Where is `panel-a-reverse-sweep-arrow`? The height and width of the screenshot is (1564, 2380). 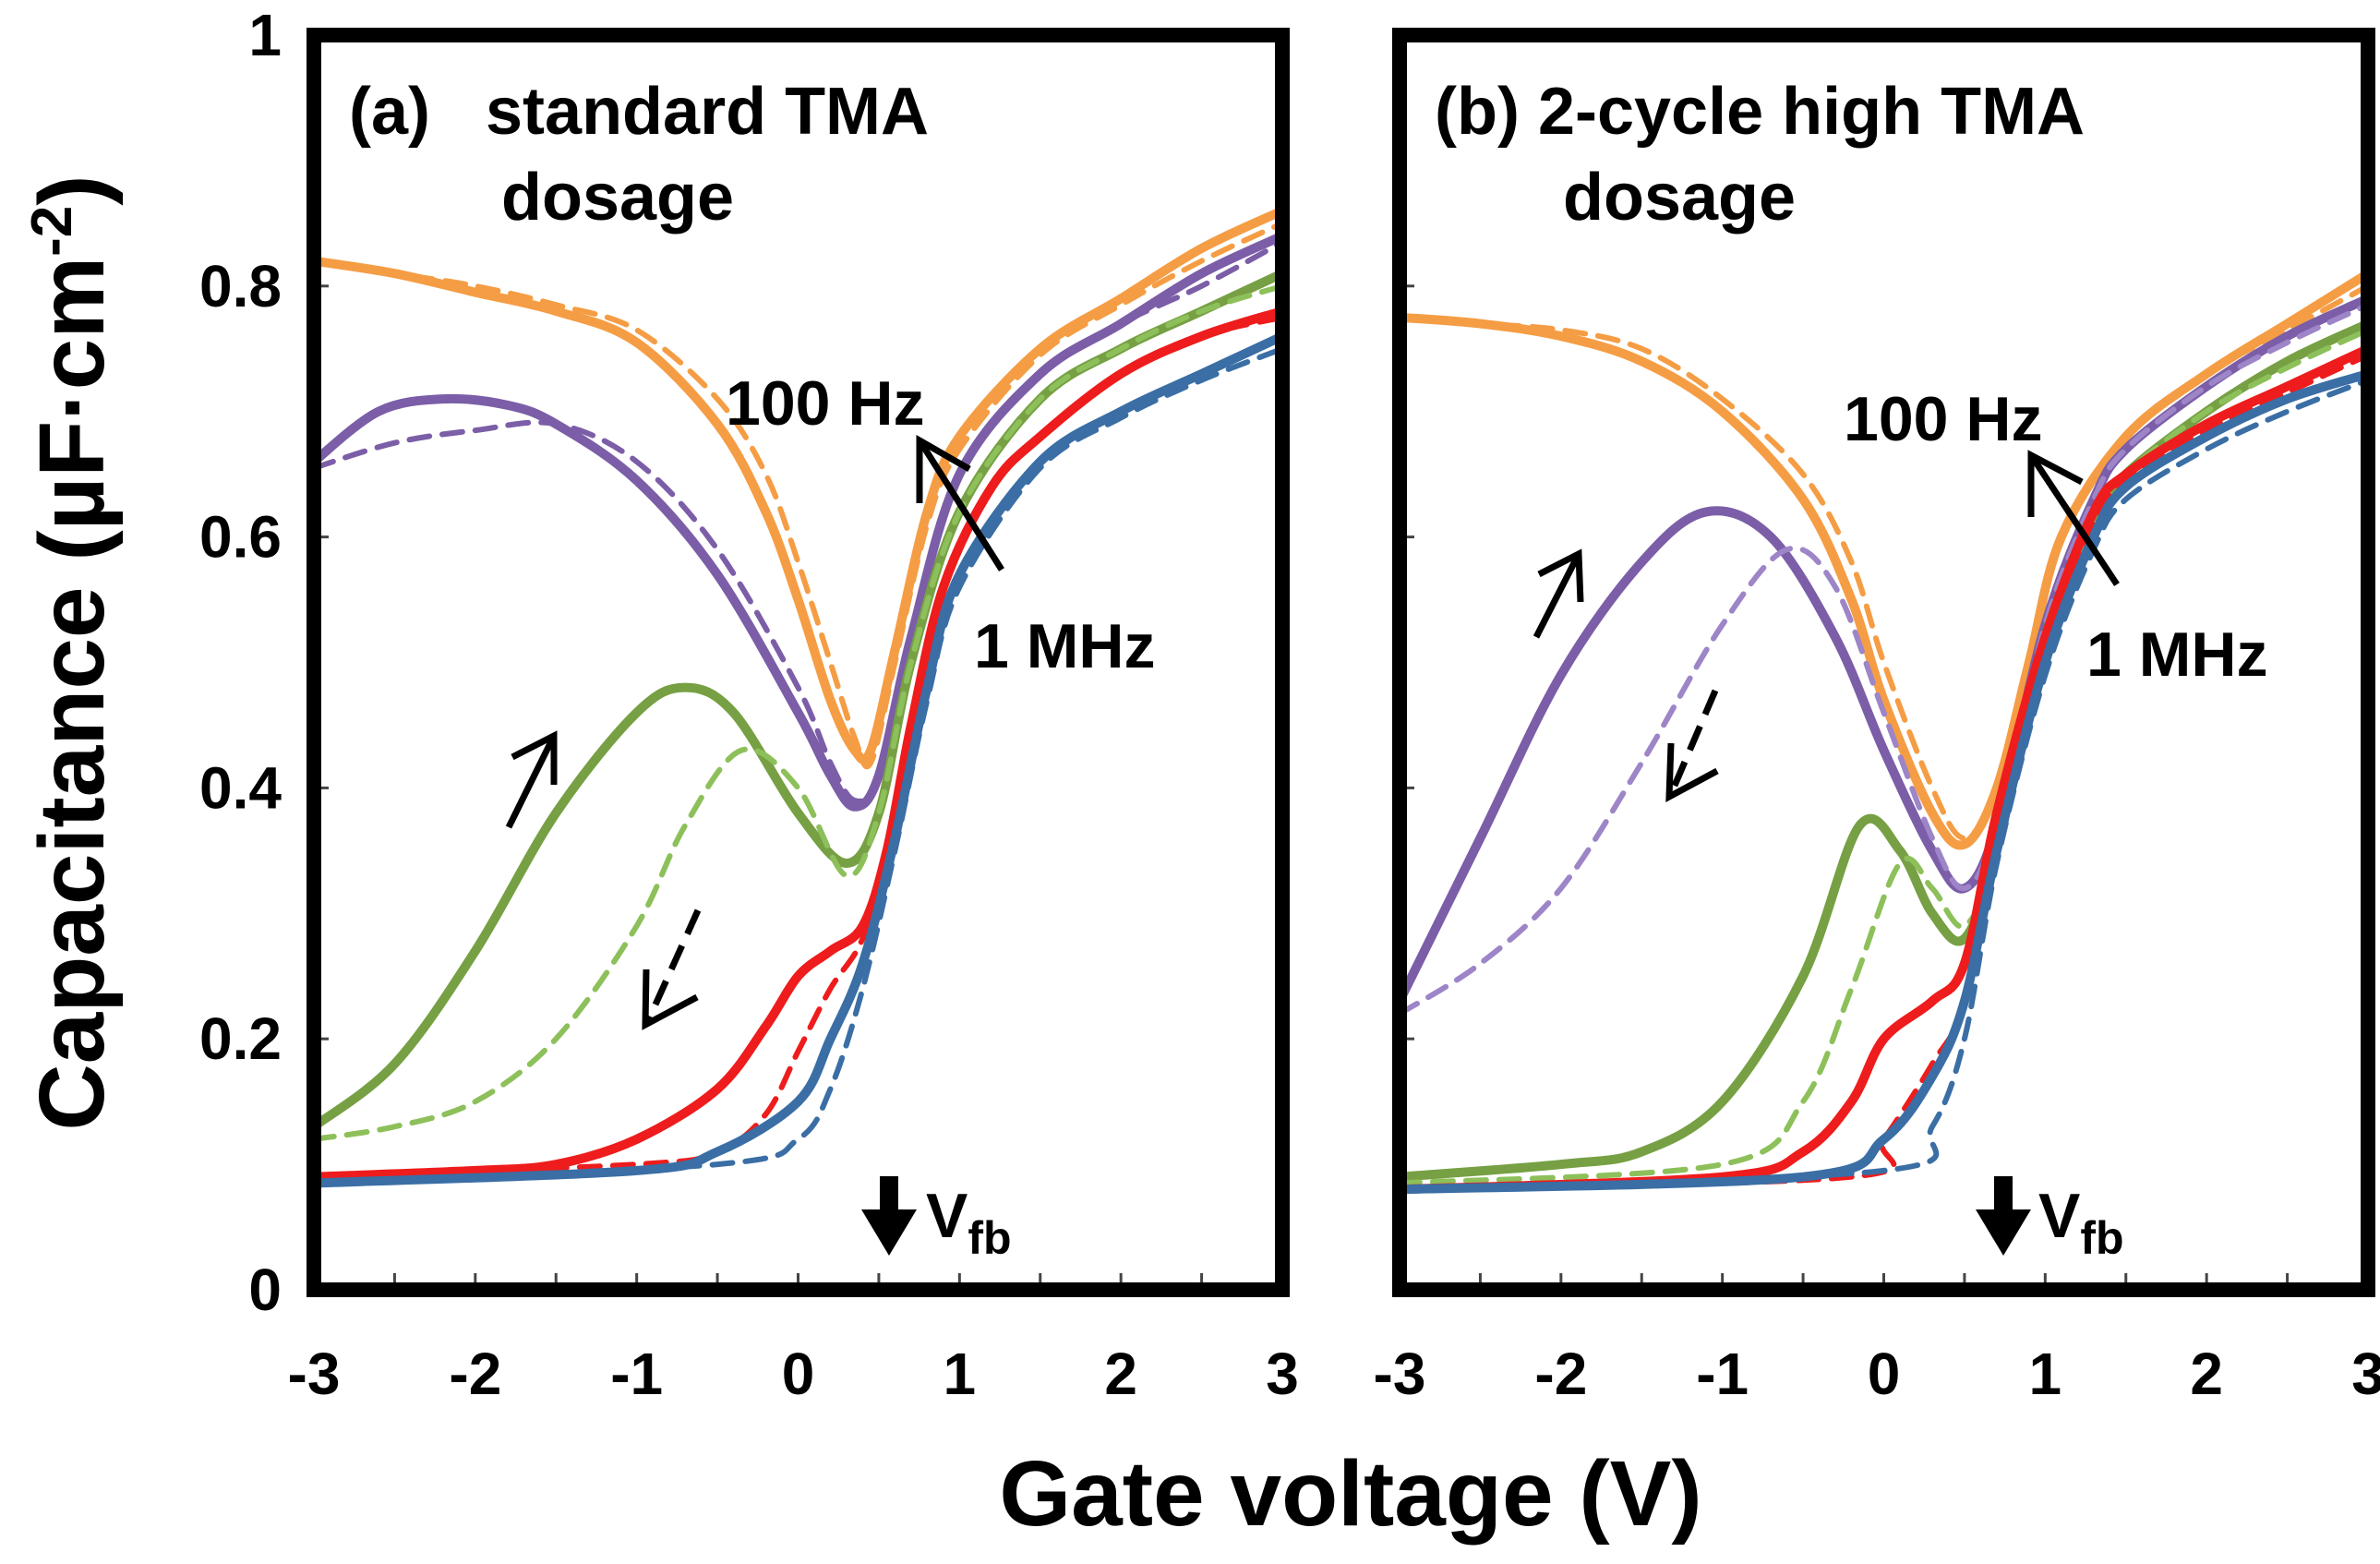
panel-a-reverse-sweep-arrow is located at coordinates (672, 966).